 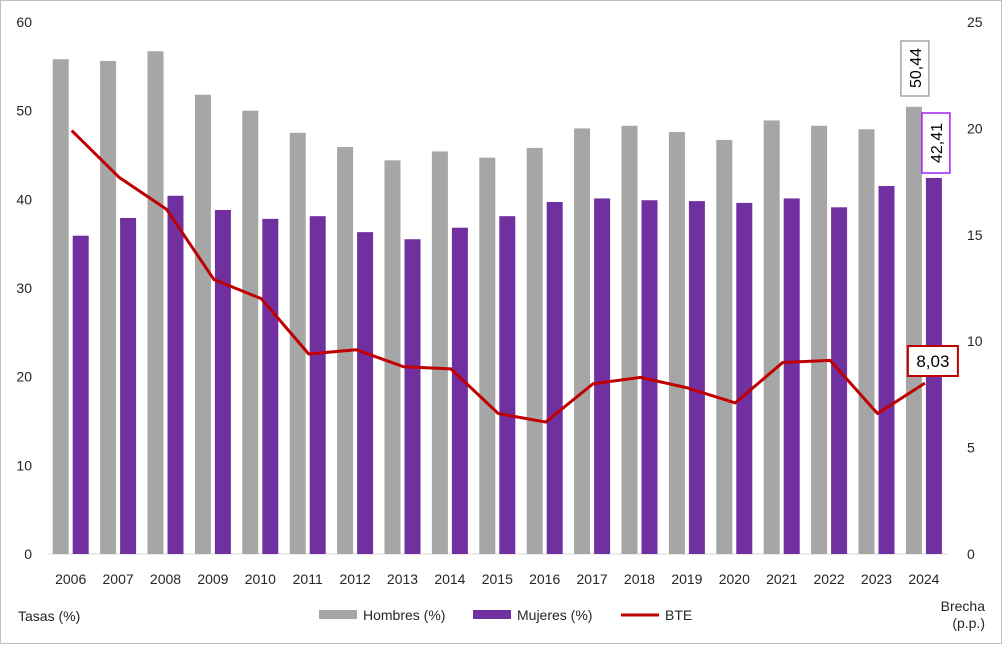 What do you see at coordinates (937, 143) in the screenshot?
I see `data-label-mujeres: 42,41` at bounding box center [937, 143].